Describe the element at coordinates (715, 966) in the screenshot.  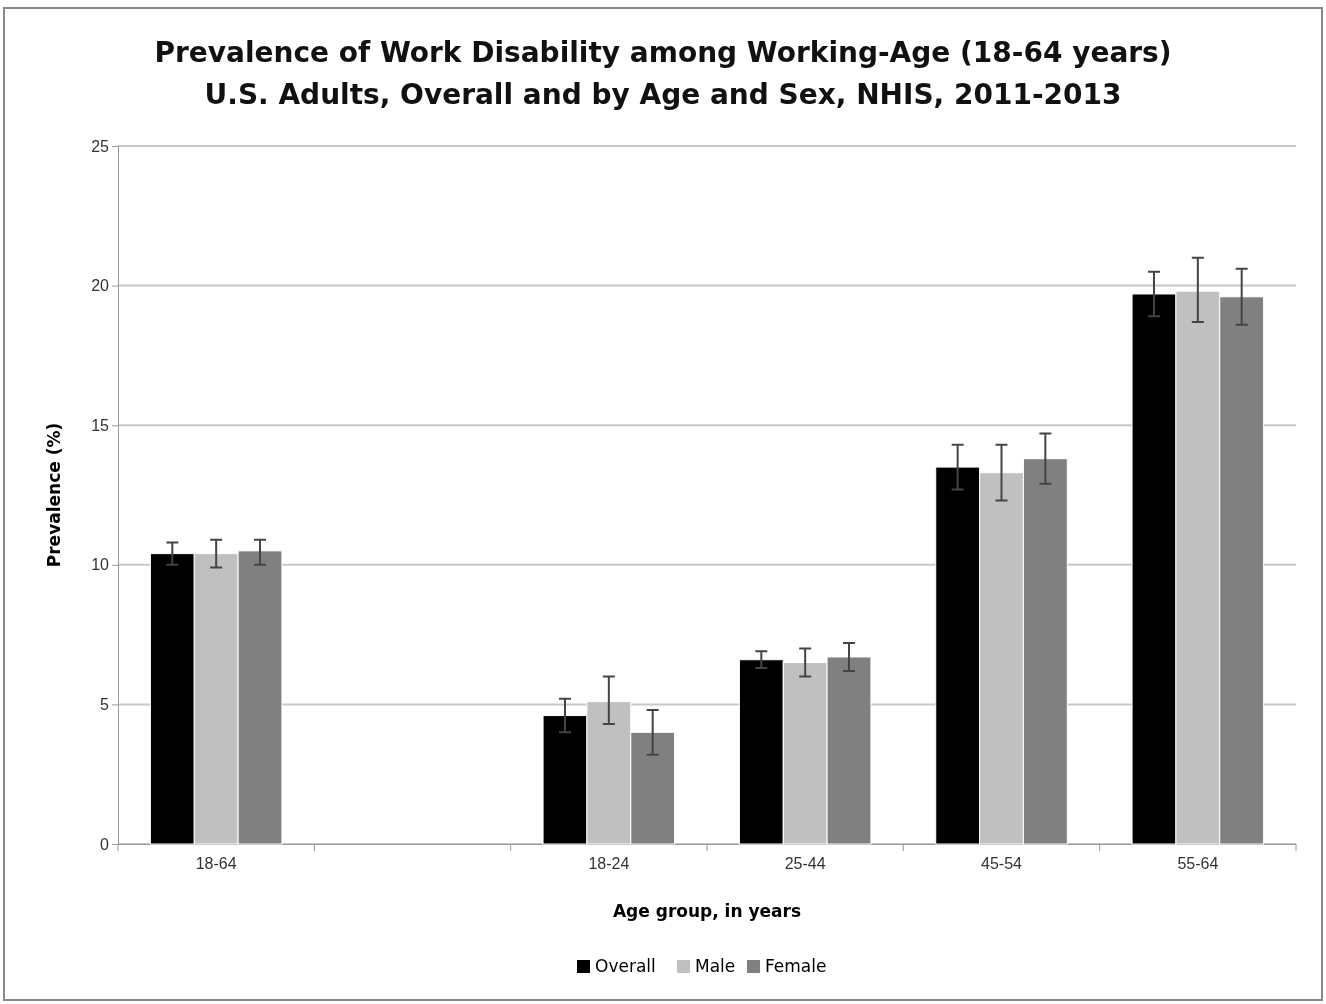
I see `legend-label: Male` at that location.